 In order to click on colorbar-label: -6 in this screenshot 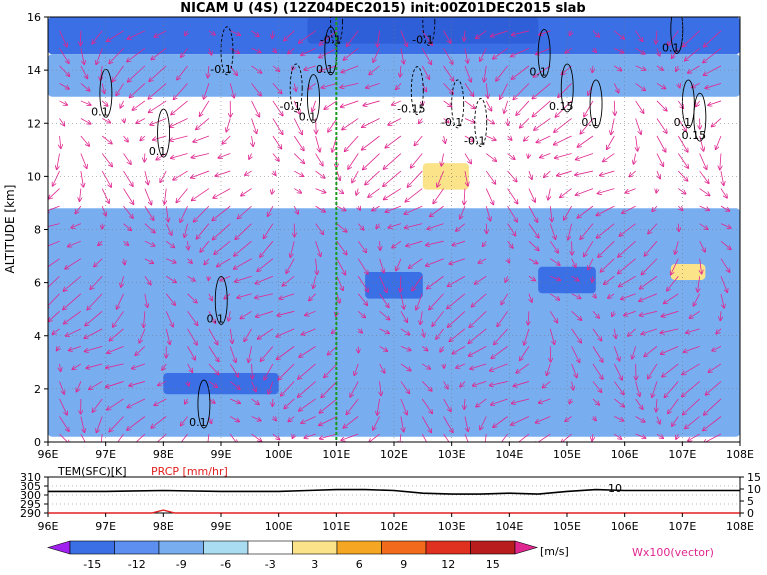, I will do `click(225, 564)`.